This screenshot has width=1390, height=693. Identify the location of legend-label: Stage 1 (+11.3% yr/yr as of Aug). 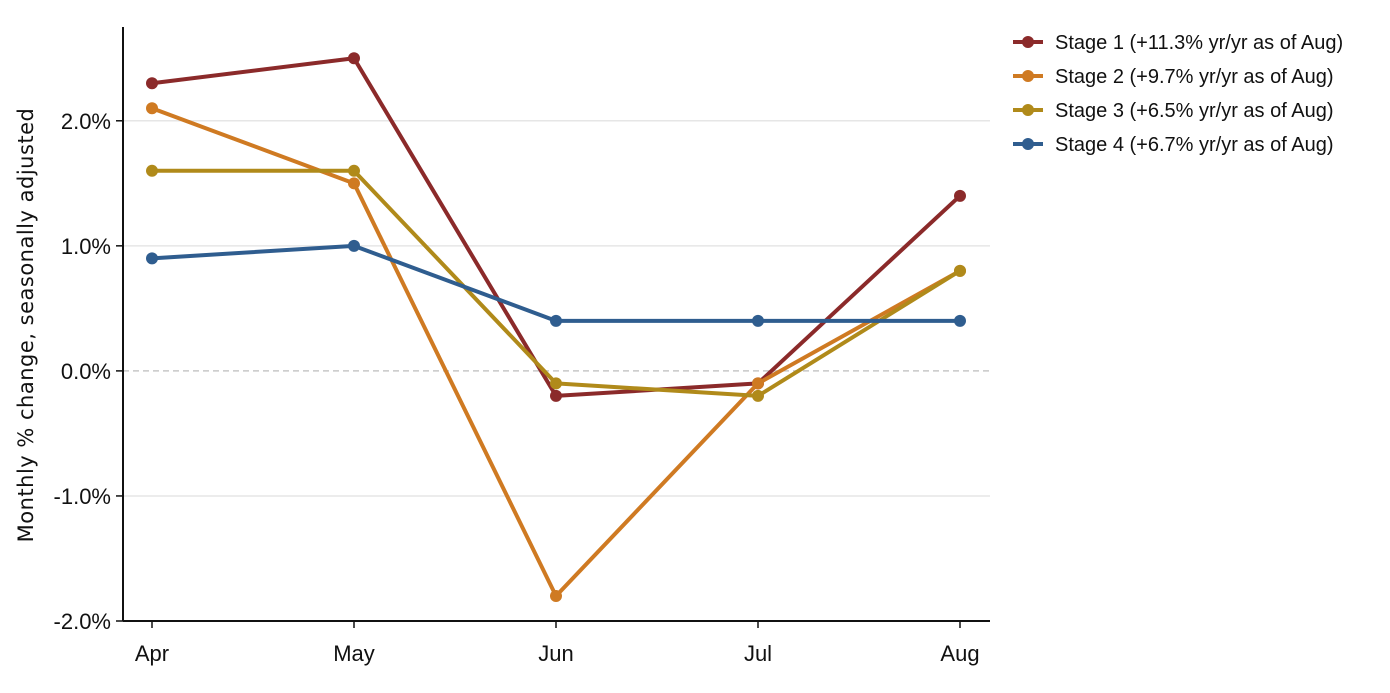
(1199, 43).